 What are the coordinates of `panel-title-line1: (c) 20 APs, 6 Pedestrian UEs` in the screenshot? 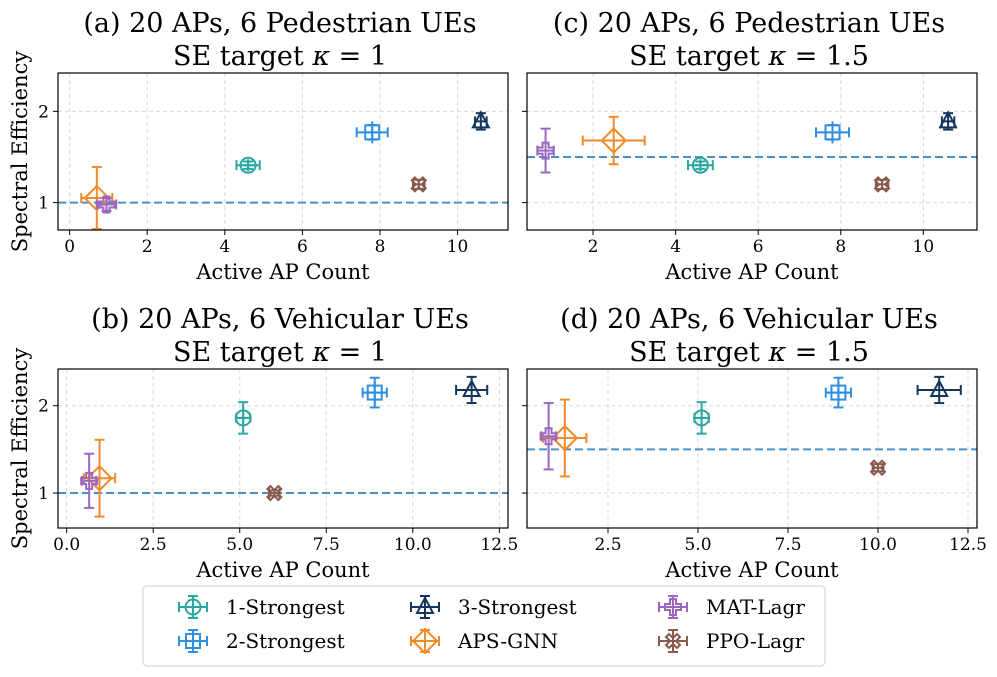 It's located at (749, 23).